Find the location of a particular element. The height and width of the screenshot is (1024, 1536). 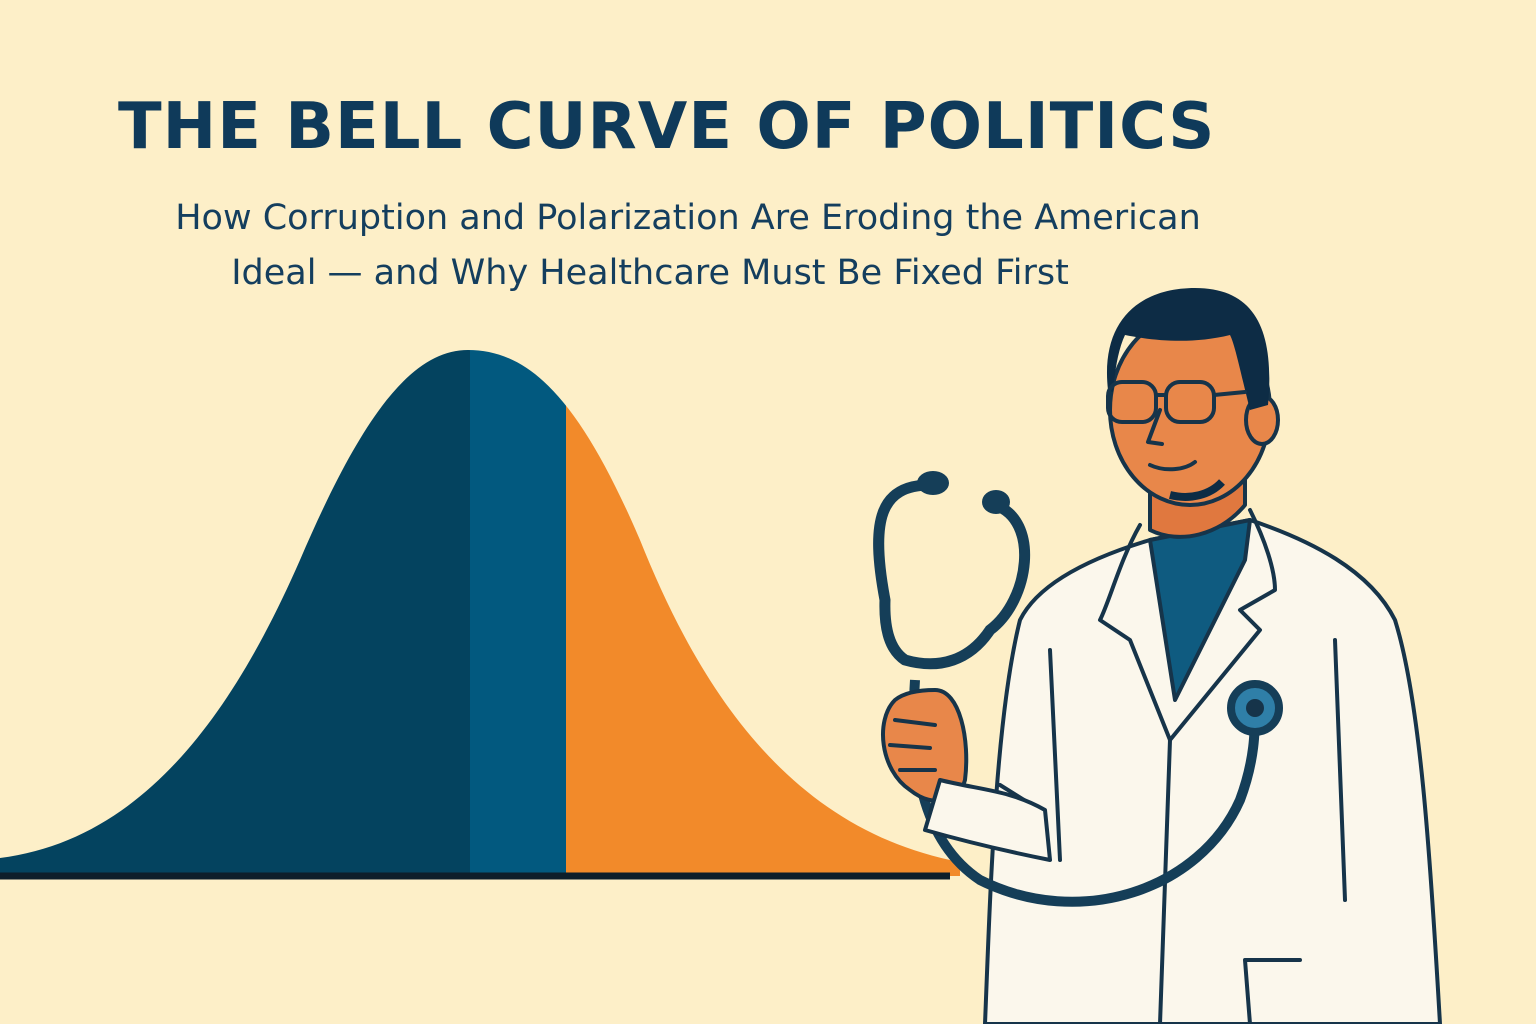

title: THE BELL CURVE OF POLITICS is located at coordinates (666, 127).